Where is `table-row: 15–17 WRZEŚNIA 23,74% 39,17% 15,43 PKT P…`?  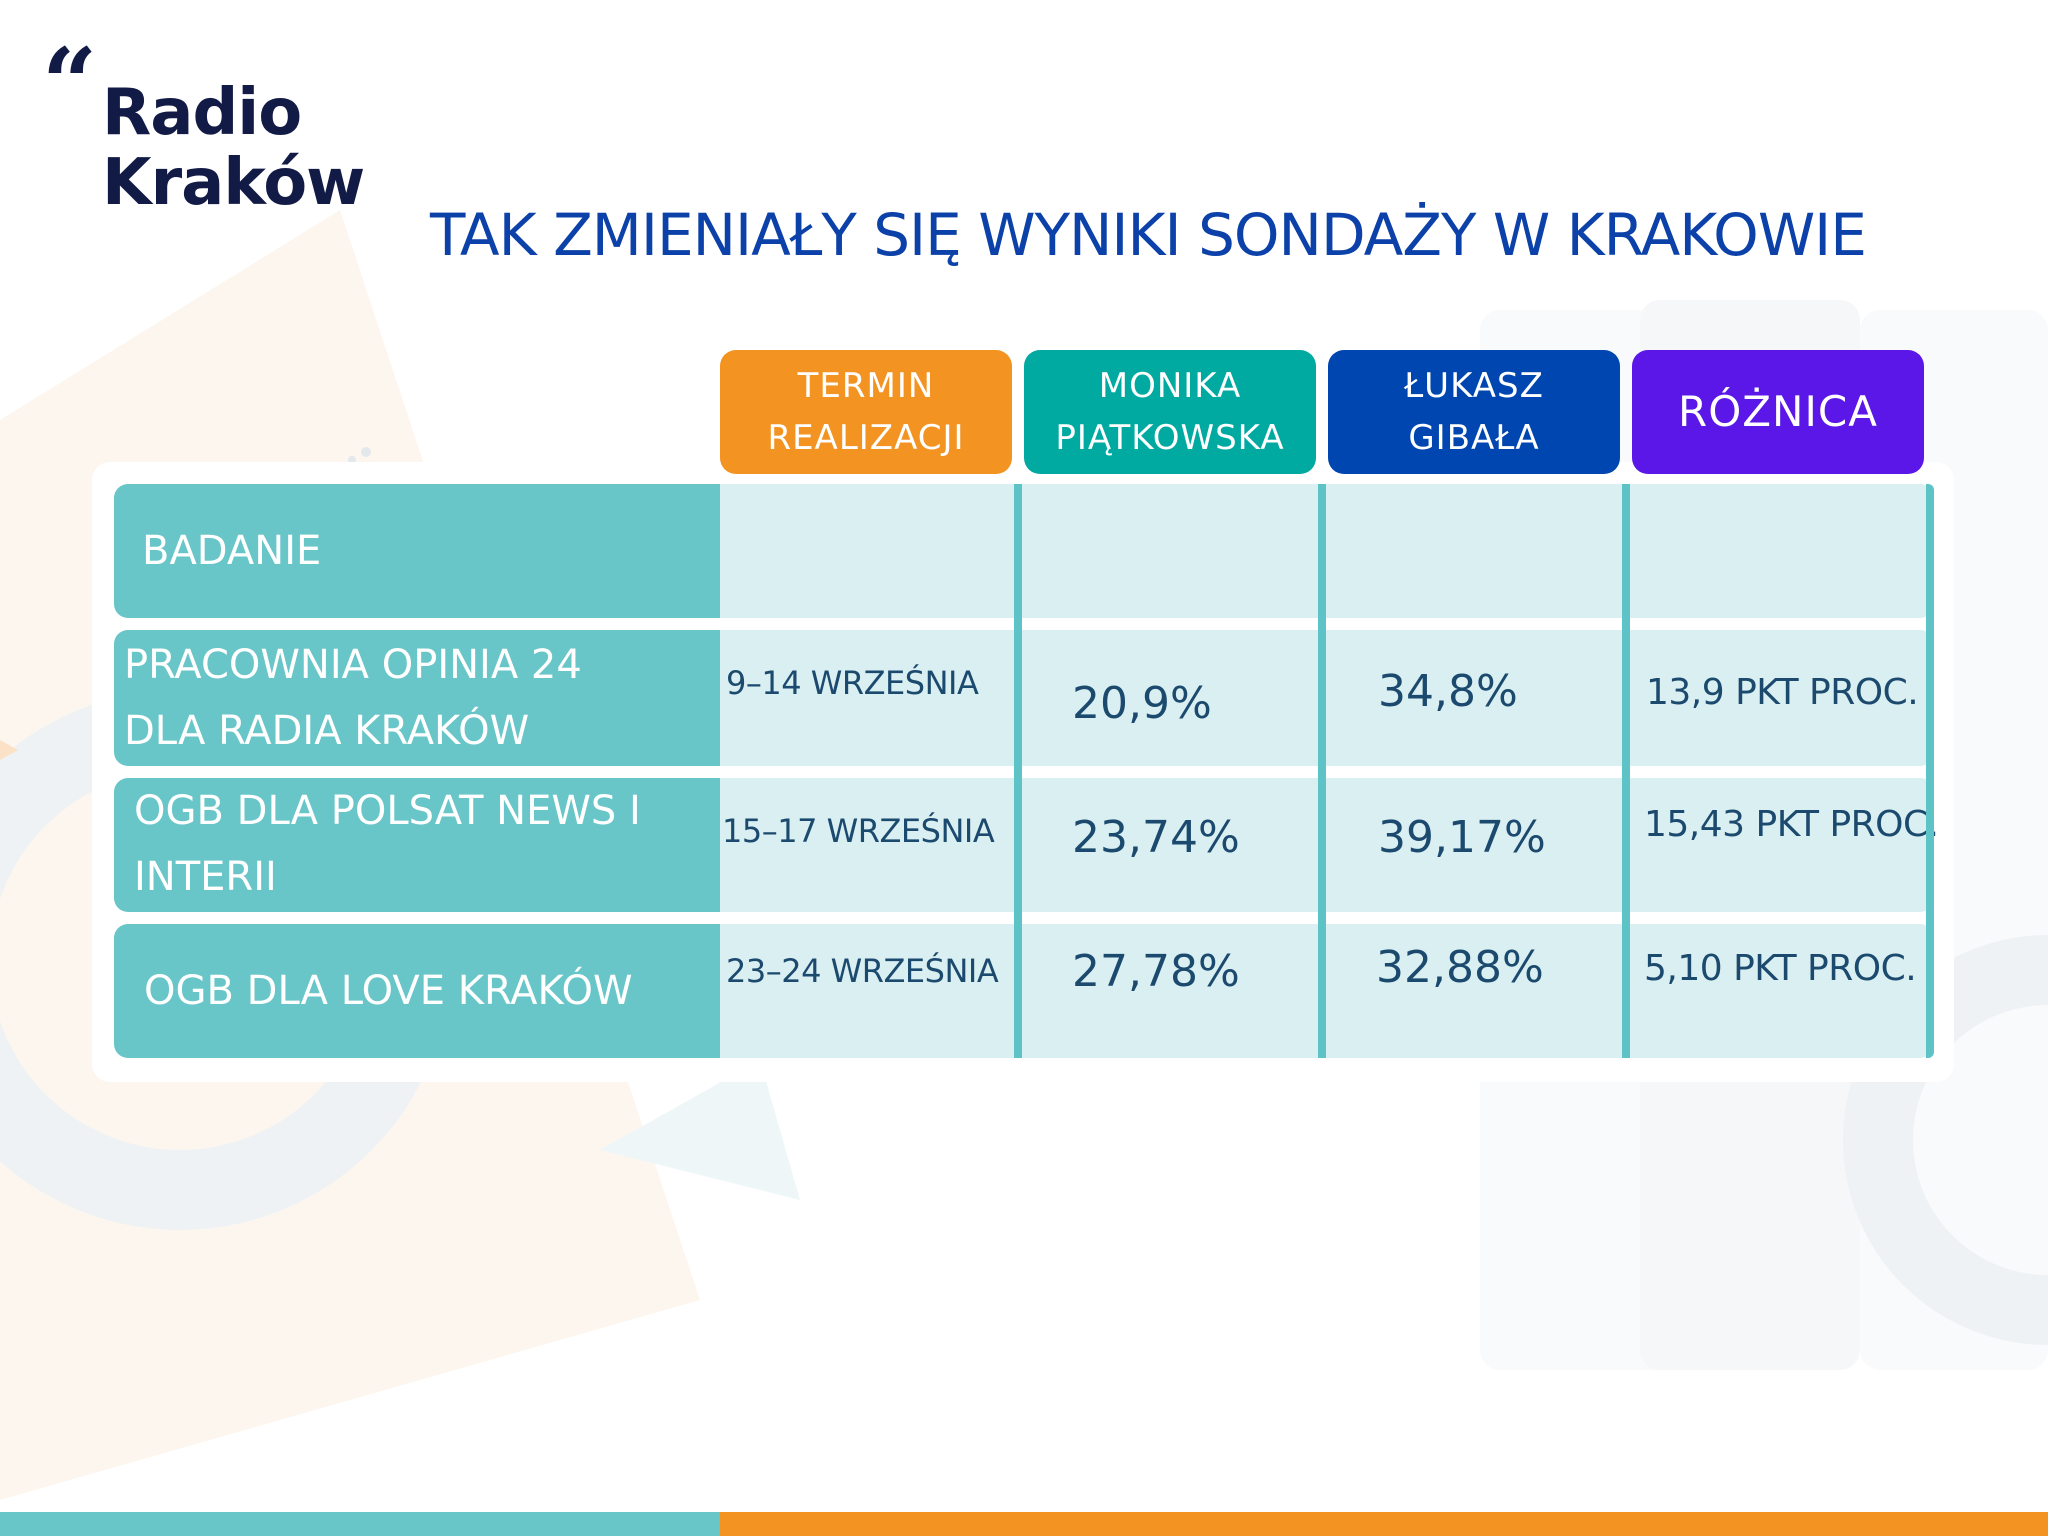
table-row: 15–17 WRZEŚNIA 23,74% 39,17% 15,43 PKT P… is located at coordinates (1329, 845).